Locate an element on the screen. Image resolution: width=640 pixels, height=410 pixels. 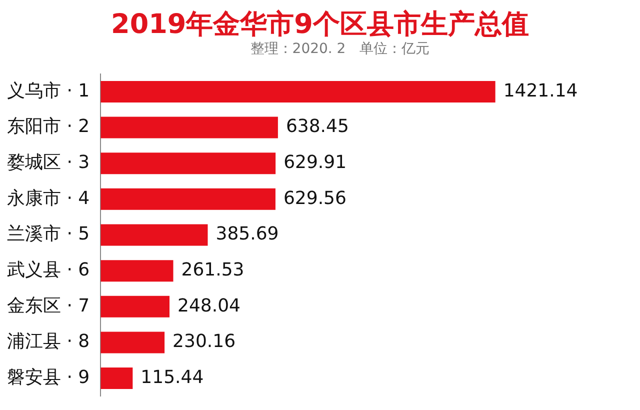
data-label: 629.56 is located at coordinates (314, 198).